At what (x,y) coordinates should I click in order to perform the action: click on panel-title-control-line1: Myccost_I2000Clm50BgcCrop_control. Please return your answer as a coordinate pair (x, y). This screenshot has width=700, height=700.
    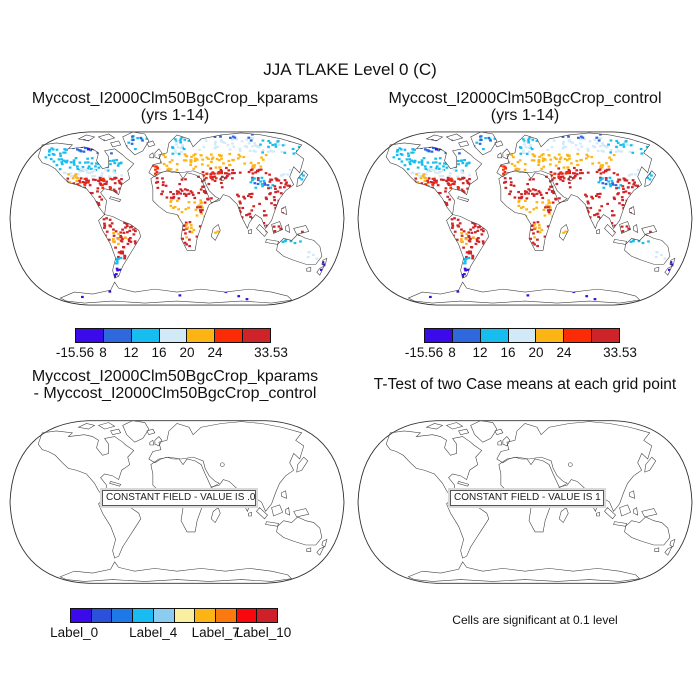
    Looking at the image, I should click on (525, 98).